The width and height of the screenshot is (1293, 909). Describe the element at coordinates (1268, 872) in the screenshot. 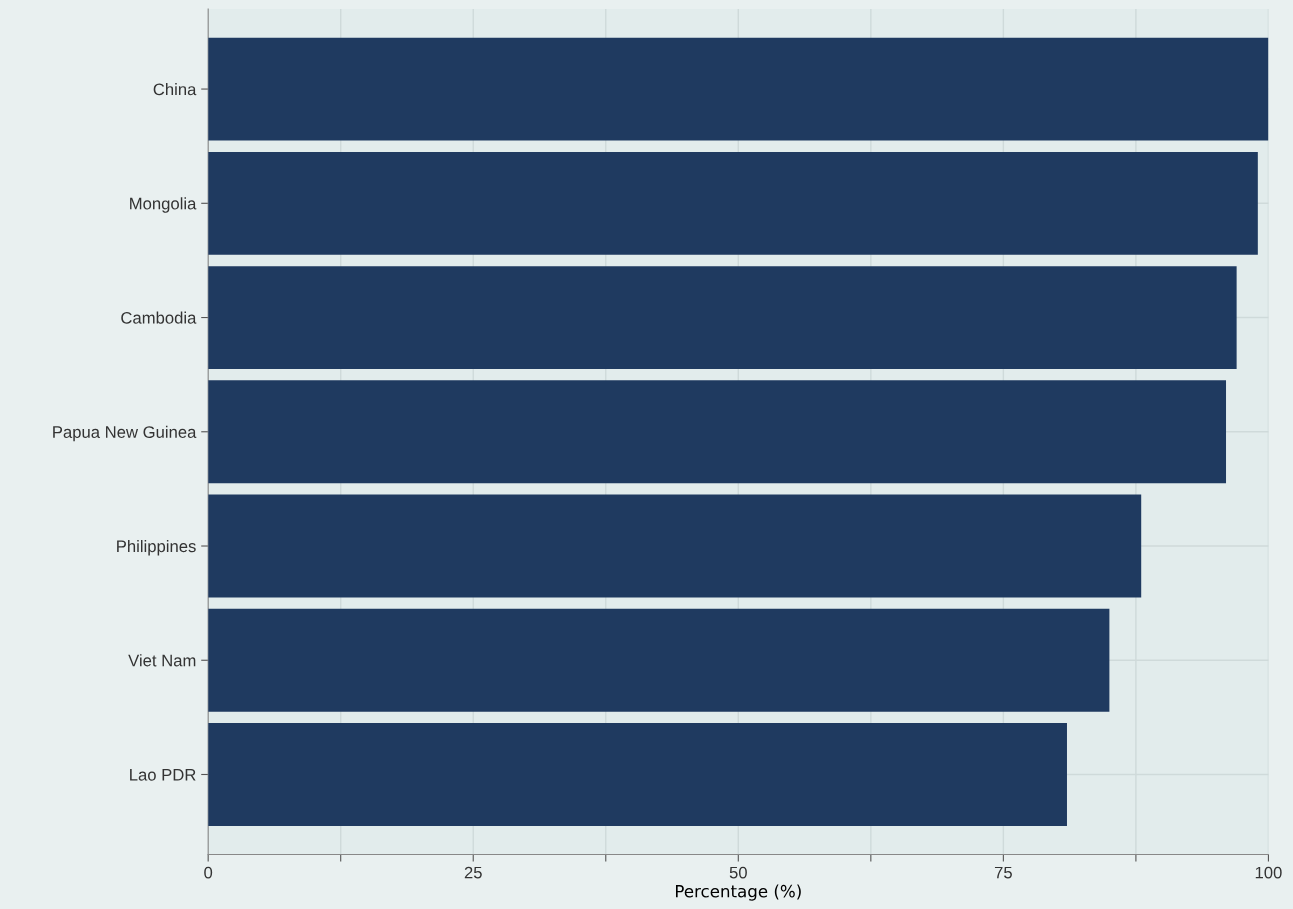

I see `x-tick-label: 100` at that location.